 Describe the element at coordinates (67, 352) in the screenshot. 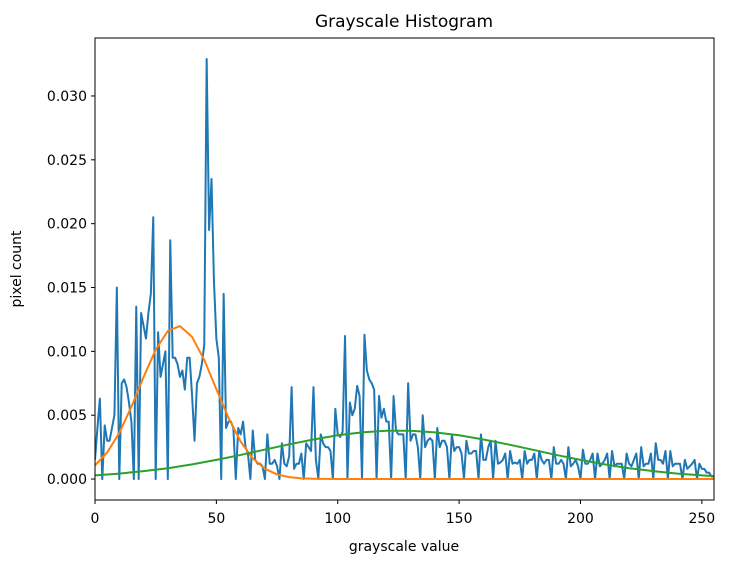

I see `y-tick-label: 0.010` at that location.